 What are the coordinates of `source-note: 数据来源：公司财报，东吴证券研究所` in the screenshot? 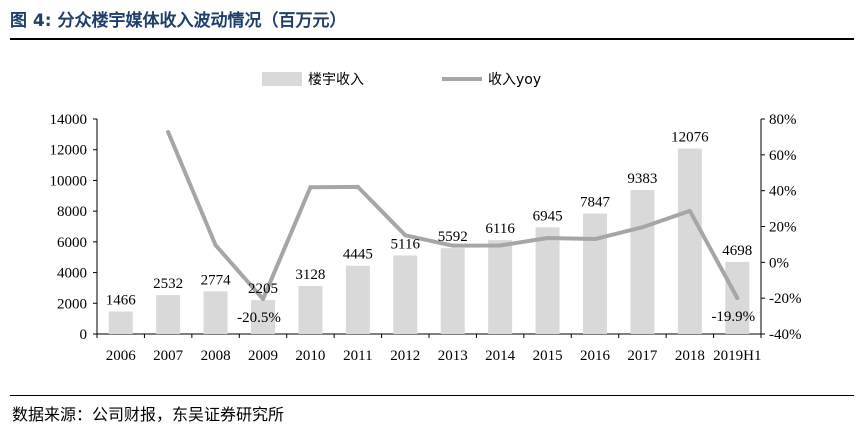 It's located at (148, 414).